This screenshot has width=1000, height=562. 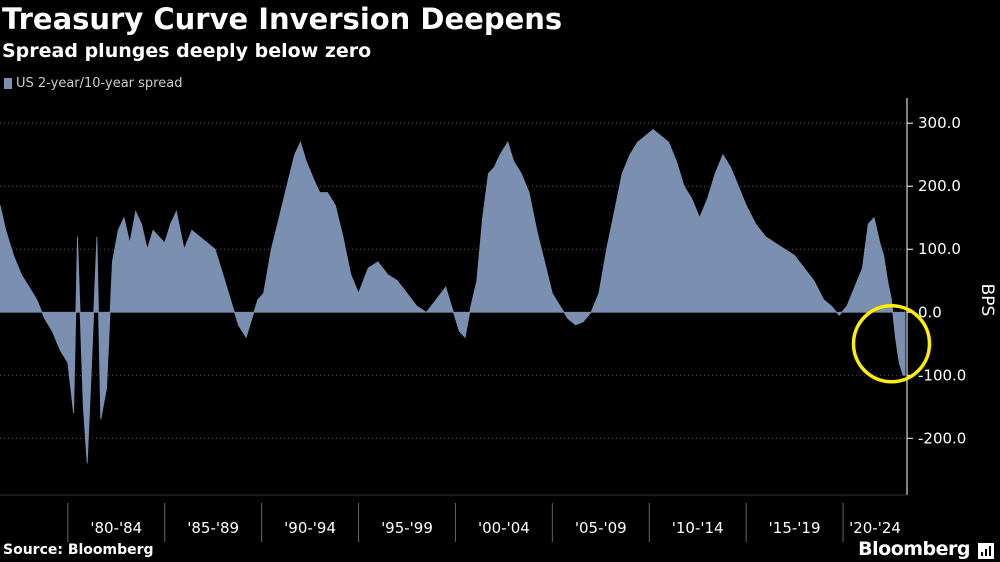 I want to click on brand-logo: Bloomberg, so click(x=914, y=549).